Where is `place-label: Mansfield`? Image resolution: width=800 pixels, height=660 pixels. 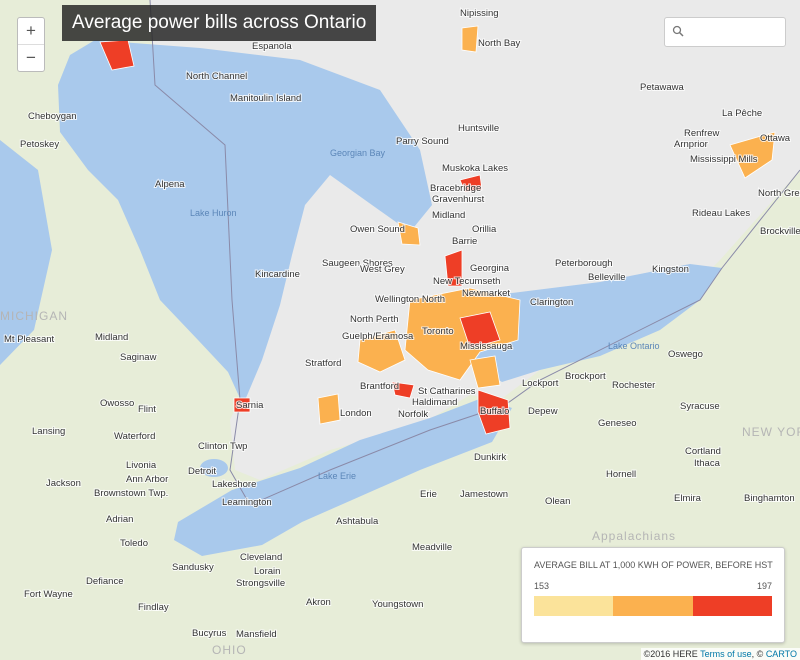 place-label: Mansfield is located at coordinates (256, 634).